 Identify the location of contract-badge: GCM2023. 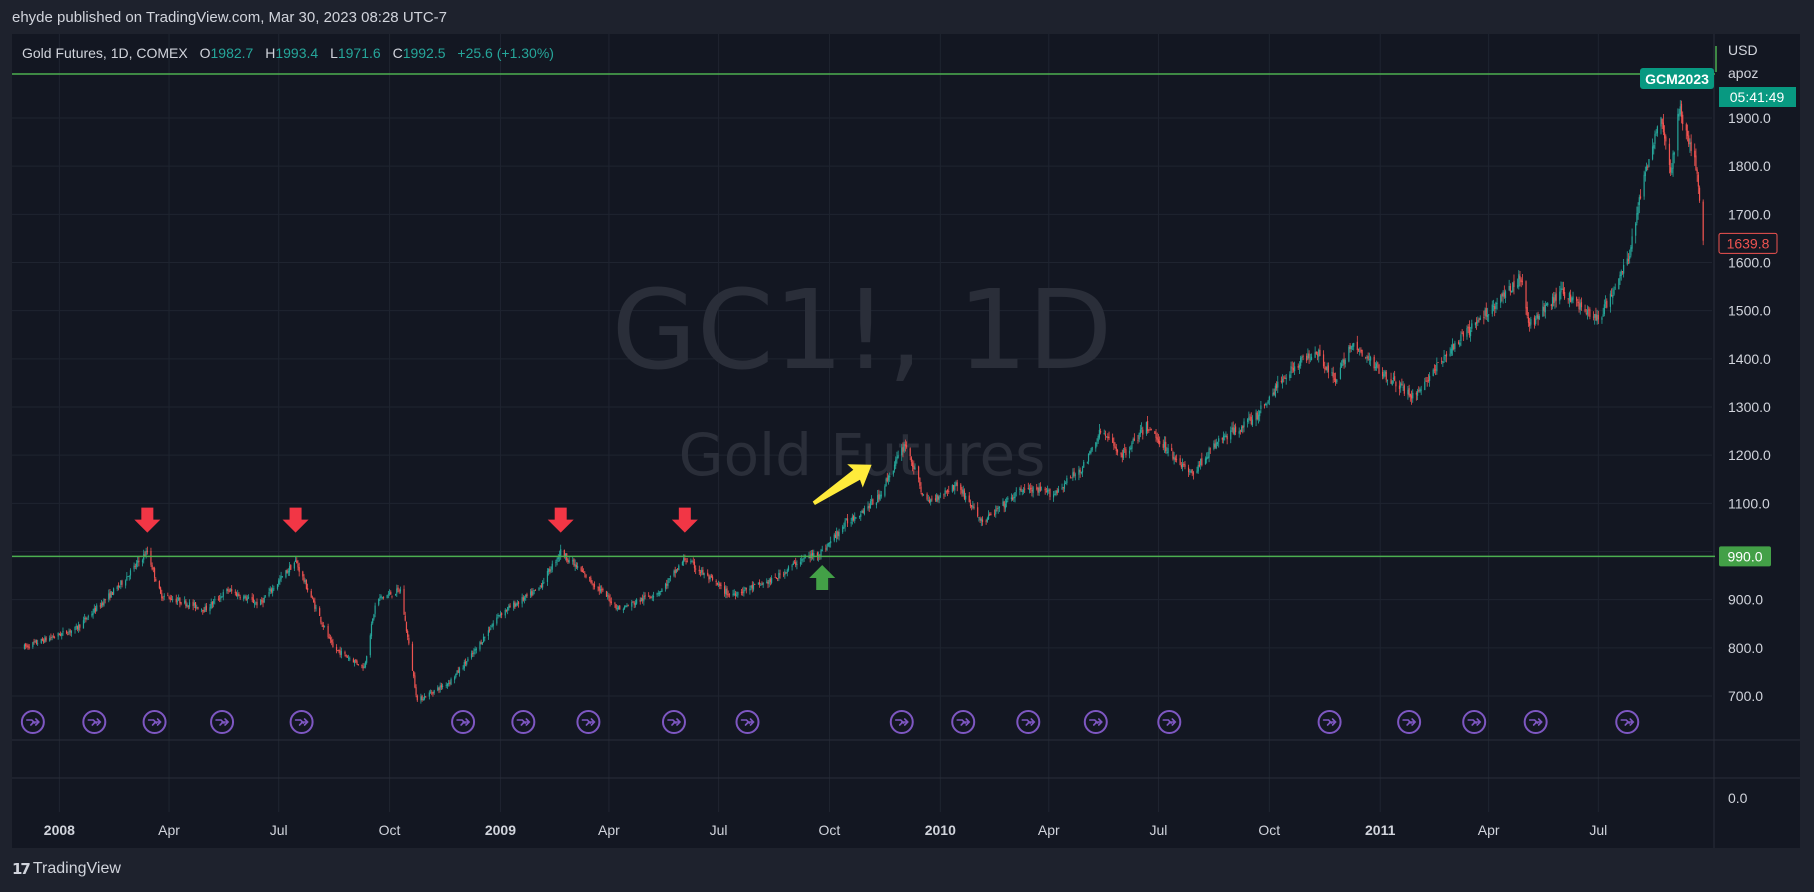
(1677, 78).